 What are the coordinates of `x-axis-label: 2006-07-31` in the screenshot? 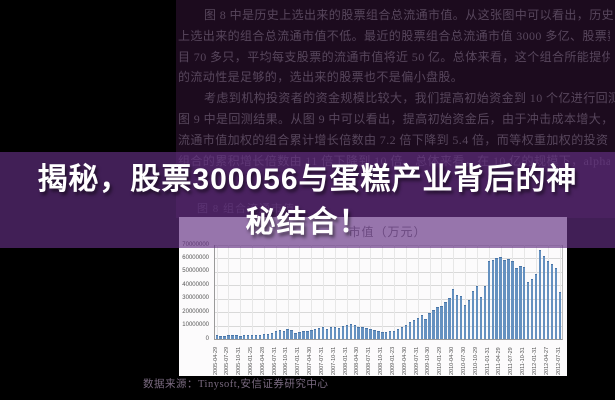 It's located at (274, 360).